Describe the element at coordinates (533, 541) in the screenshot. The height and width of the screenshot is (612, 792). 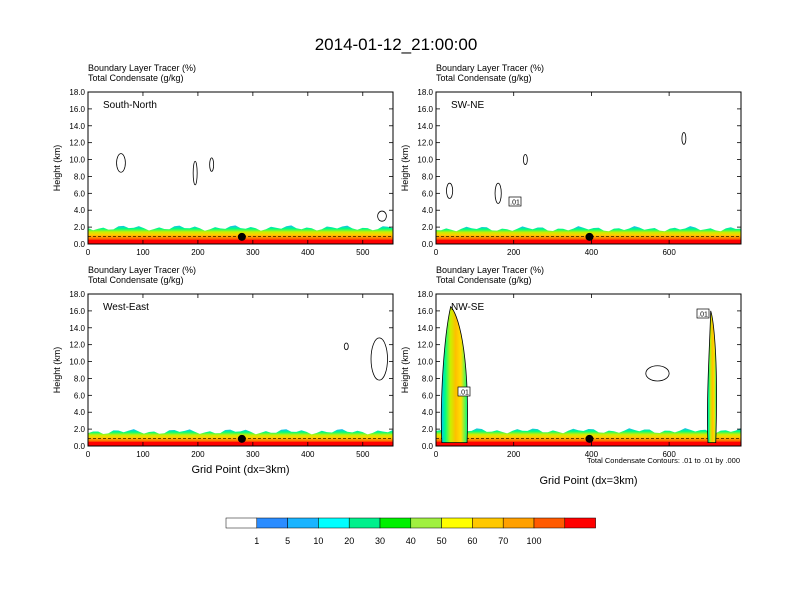
I see `colorbar-label: 100` at that location.